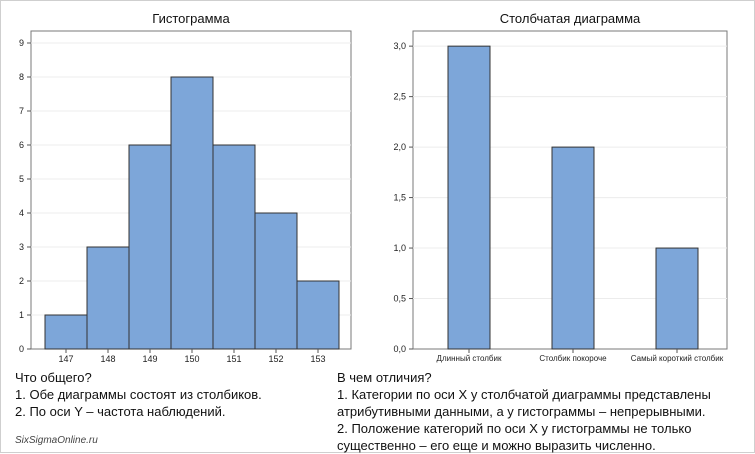 The image size is (755, 454). Describe the element at coordinates (677, 358) in the screenshot. I see `bar-chart-x-tick-label: Самый короткий столбик` at that location.